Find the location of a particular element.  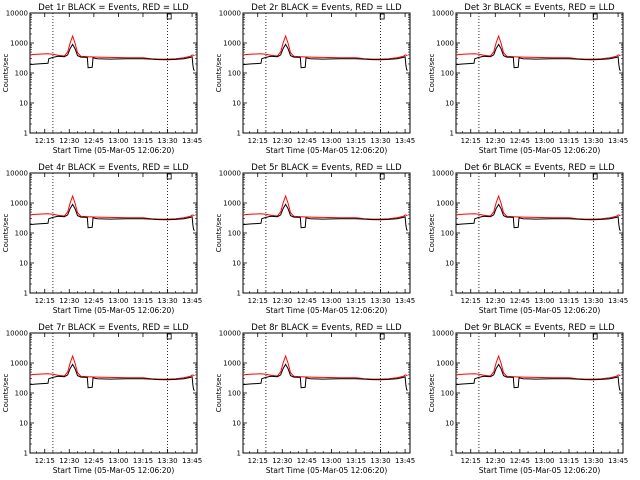

panel-title: Det 2r BLACK = Events, RED = LLD is located at coordinates (326, 8).